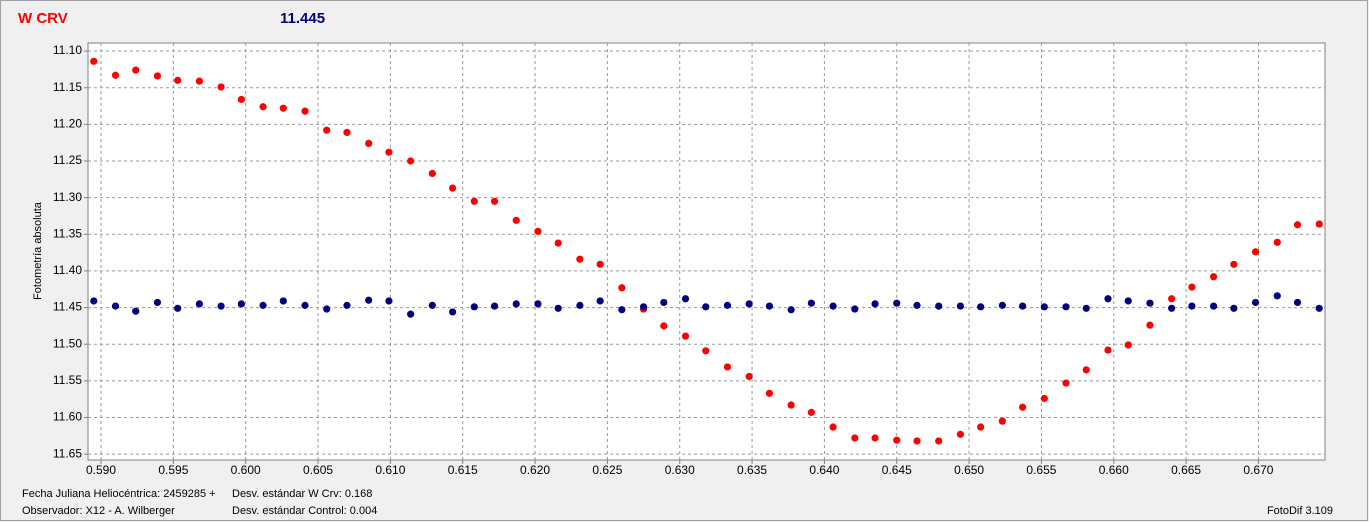 Image resolution: width=1369 pixels, height=522 pixels. Describe the element at coordinates (463, 470) in the screenshot. I see `x-tick-label: 0.615` at that location.